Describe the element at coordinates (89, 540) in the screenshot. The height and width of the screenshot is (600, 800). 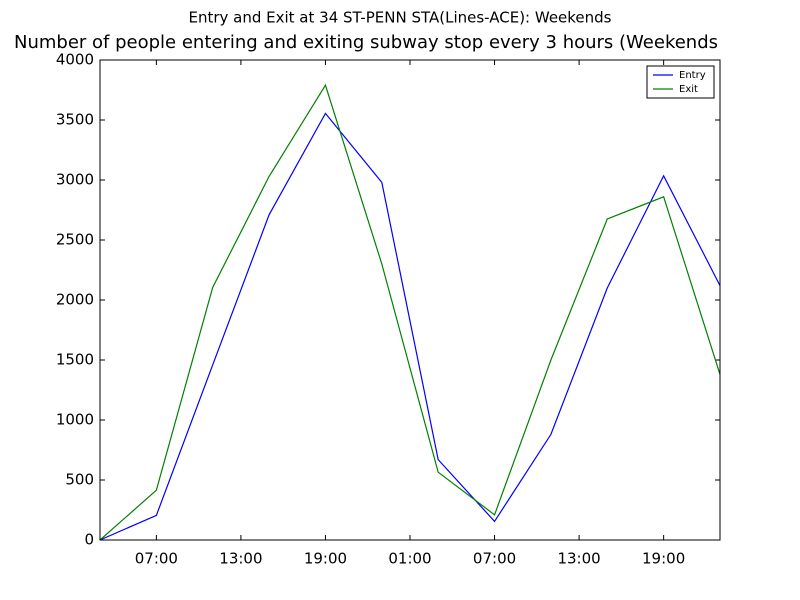
I see `y-tick-label: 0` at that location.